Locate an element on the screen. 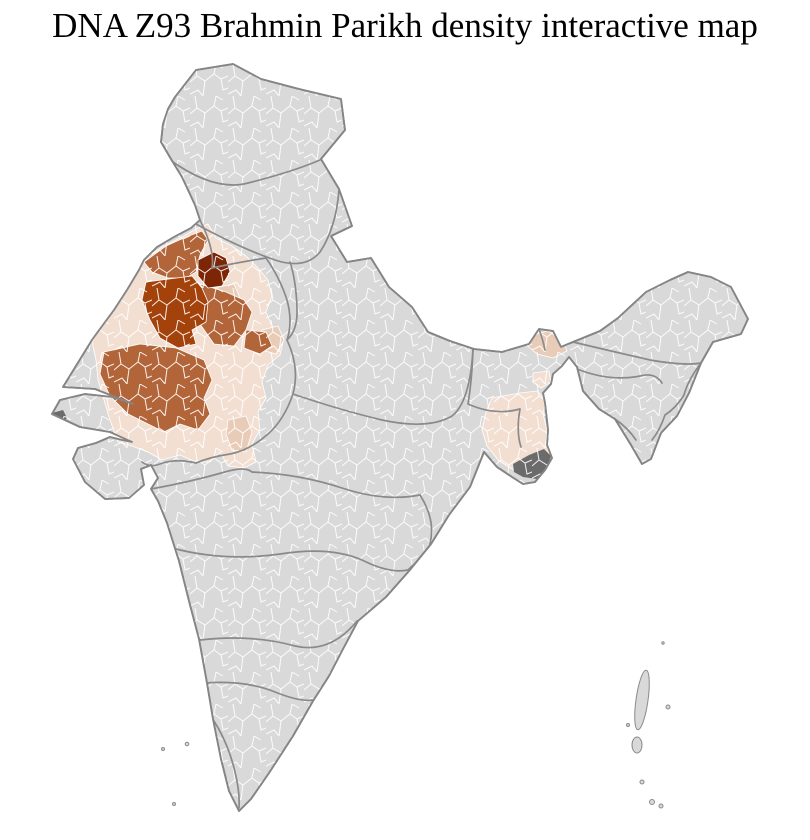 The width and height of the screenshot is (810, 840). border-assam-arunachal is located at coordinates (637, 353).